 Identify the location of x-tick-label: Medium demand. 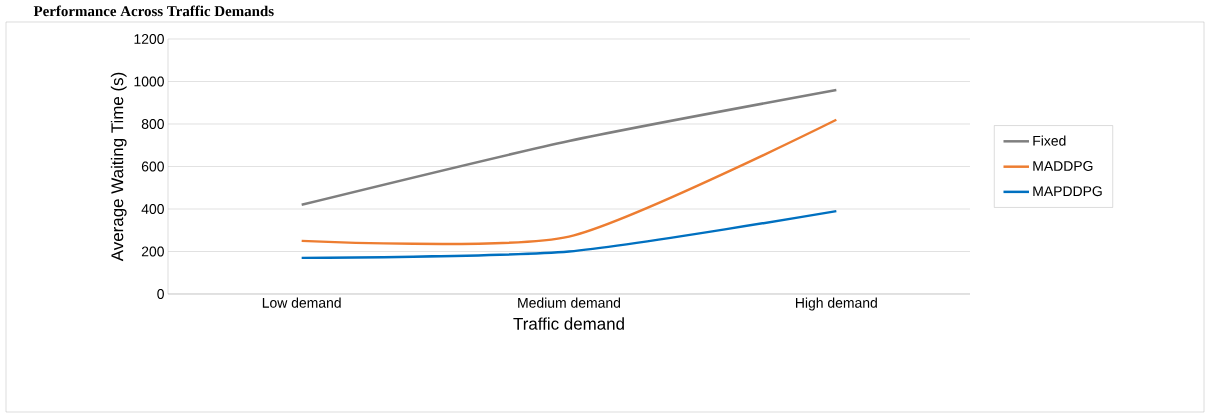
(569, 302).